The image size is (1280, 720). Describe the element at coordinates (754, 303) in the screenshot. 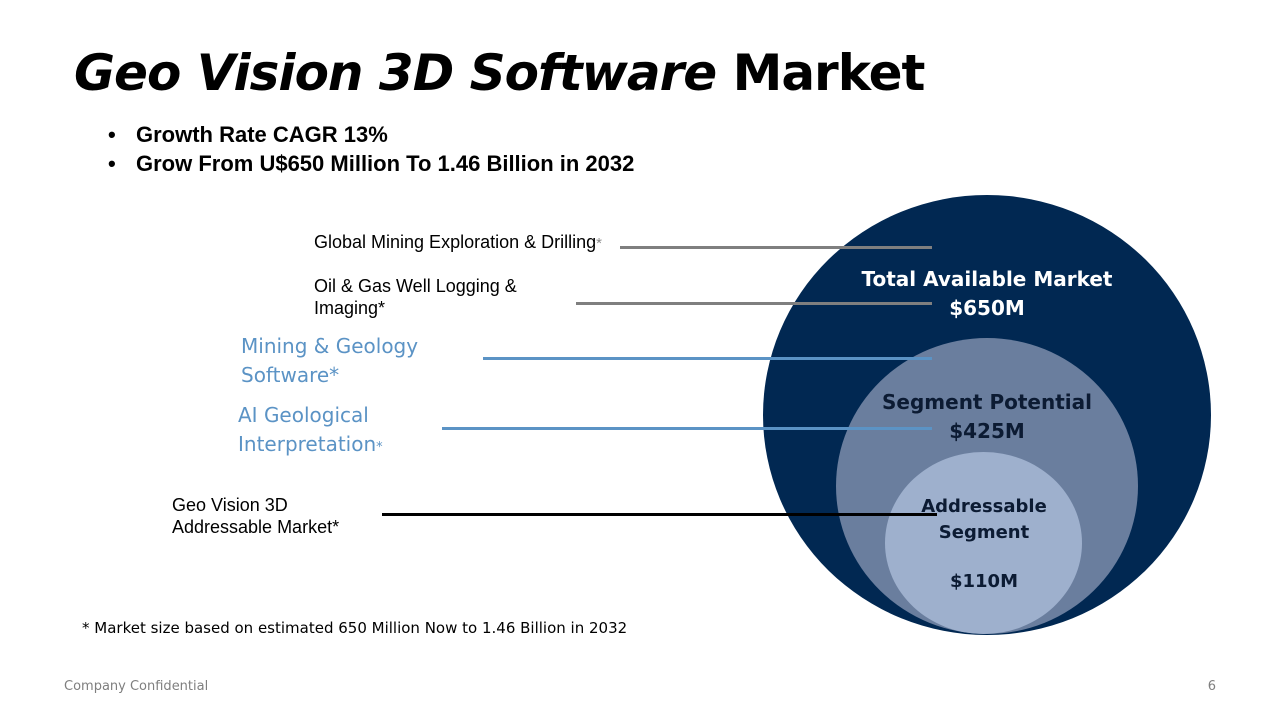

I see `connector-oil-gas` at that location.